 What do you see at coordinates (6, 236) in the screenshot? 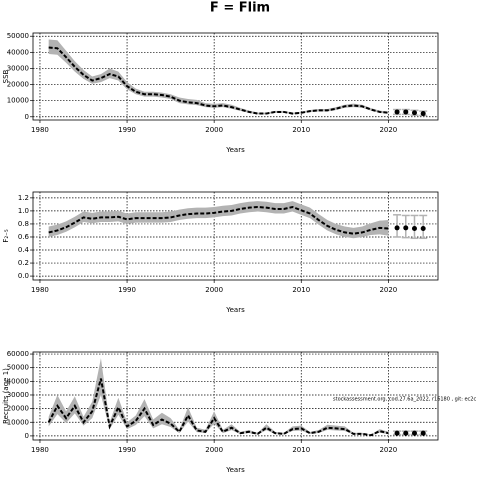
I see `y-axis-label: F₂₋₅` at bounding box center [6, 236].